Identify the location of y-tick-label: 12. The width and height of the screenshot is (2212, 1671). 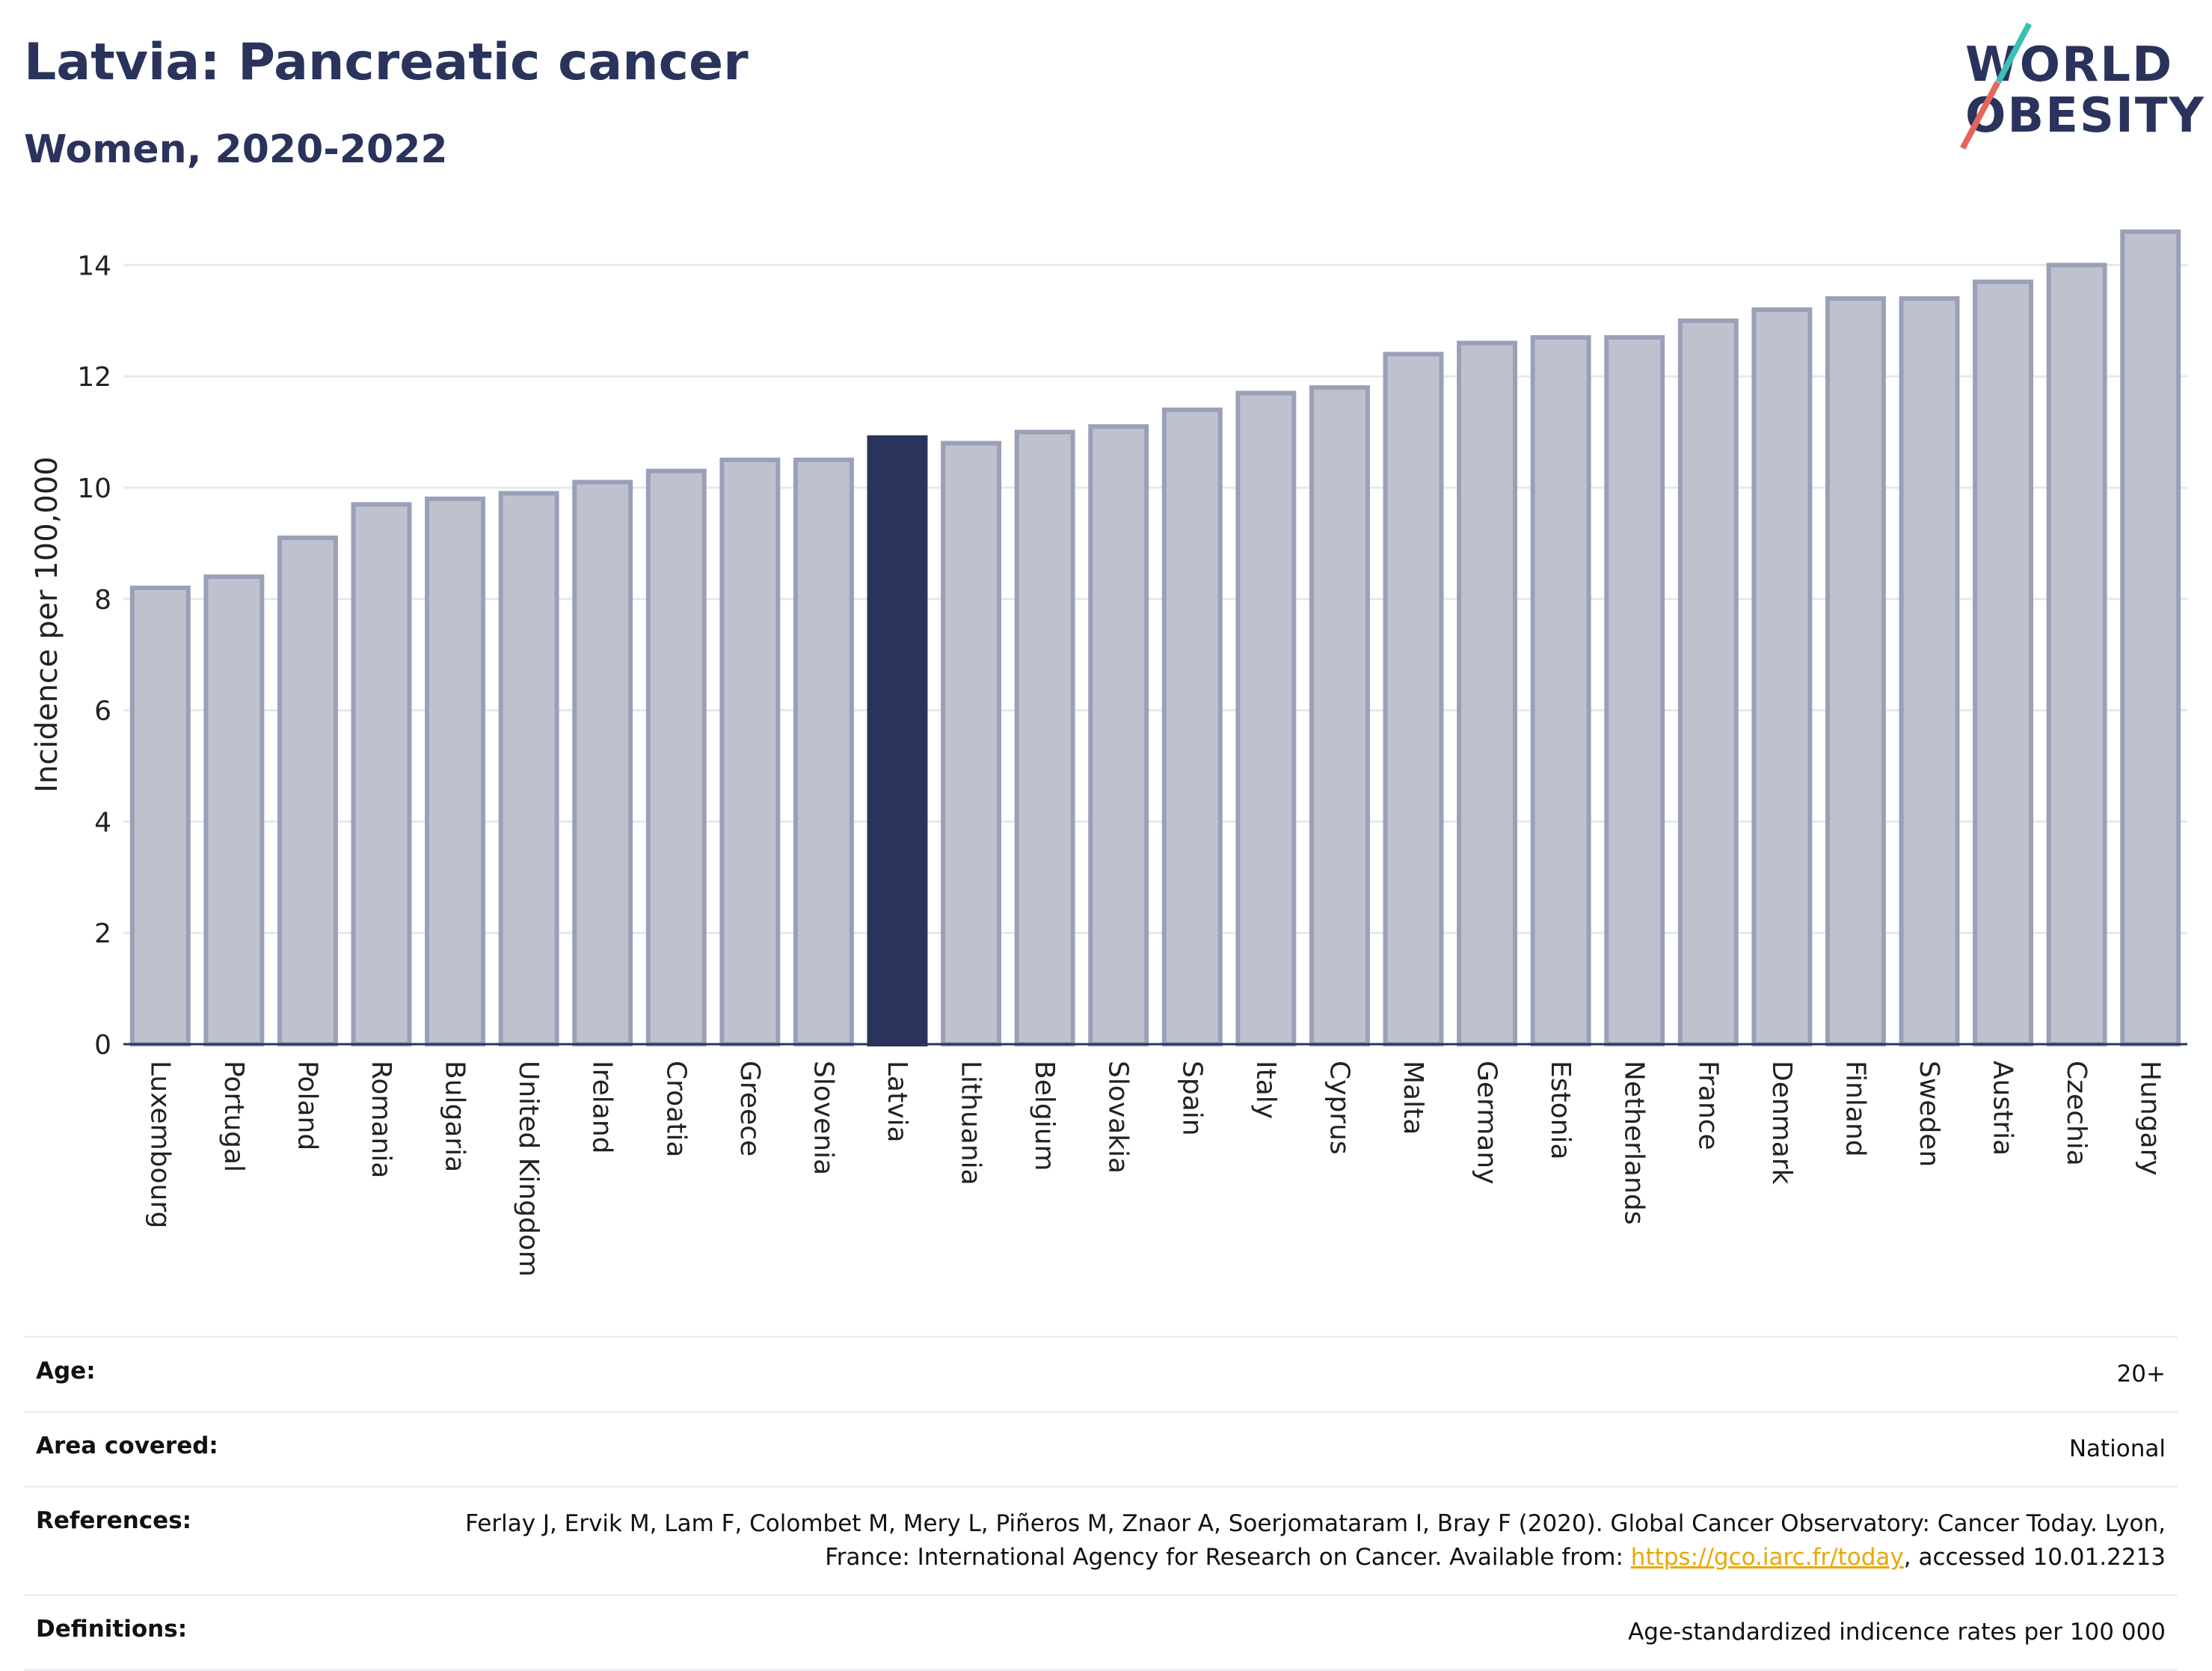
(94, 377).